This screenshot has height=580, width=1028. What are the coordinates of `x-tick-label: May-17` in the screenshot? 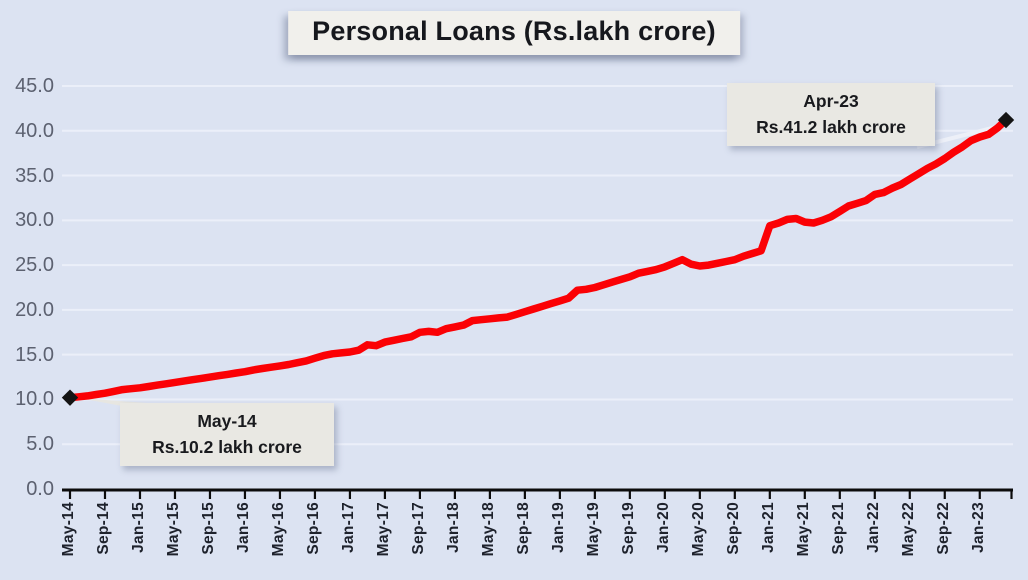 It's located at (383, 529).